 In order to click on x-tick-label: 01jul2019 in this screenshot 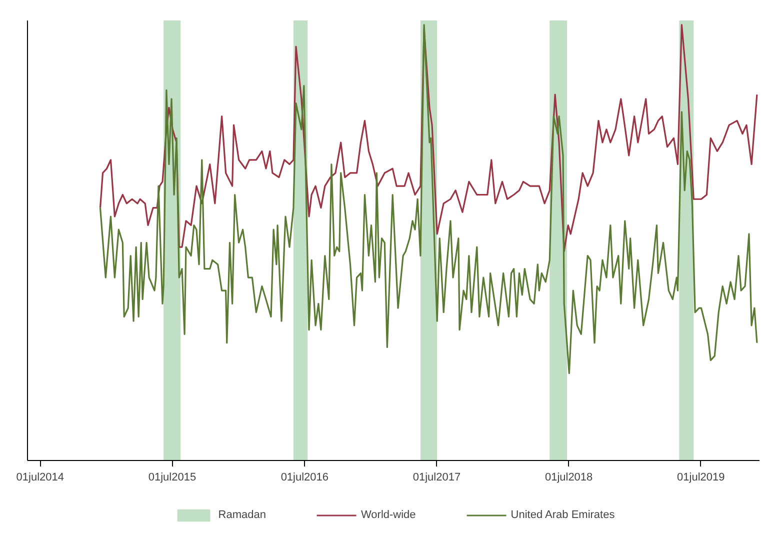, I will do `click(701, 478)`.